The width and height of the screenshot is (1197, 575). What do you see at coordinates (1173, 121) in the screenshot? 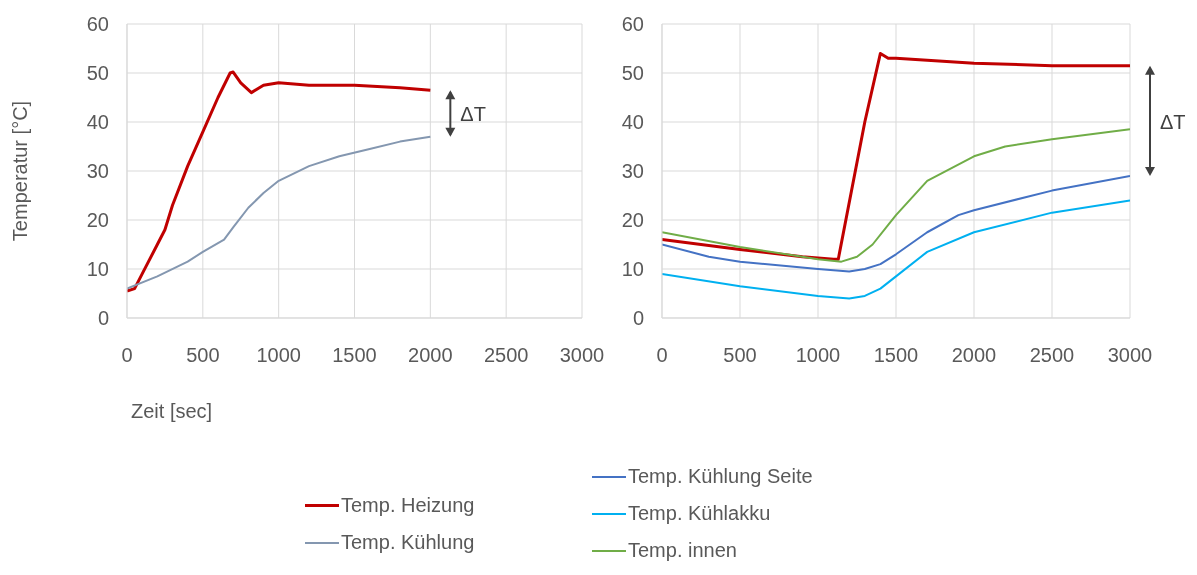
I see `text: ΔT` at bounding box center [1173, 121].